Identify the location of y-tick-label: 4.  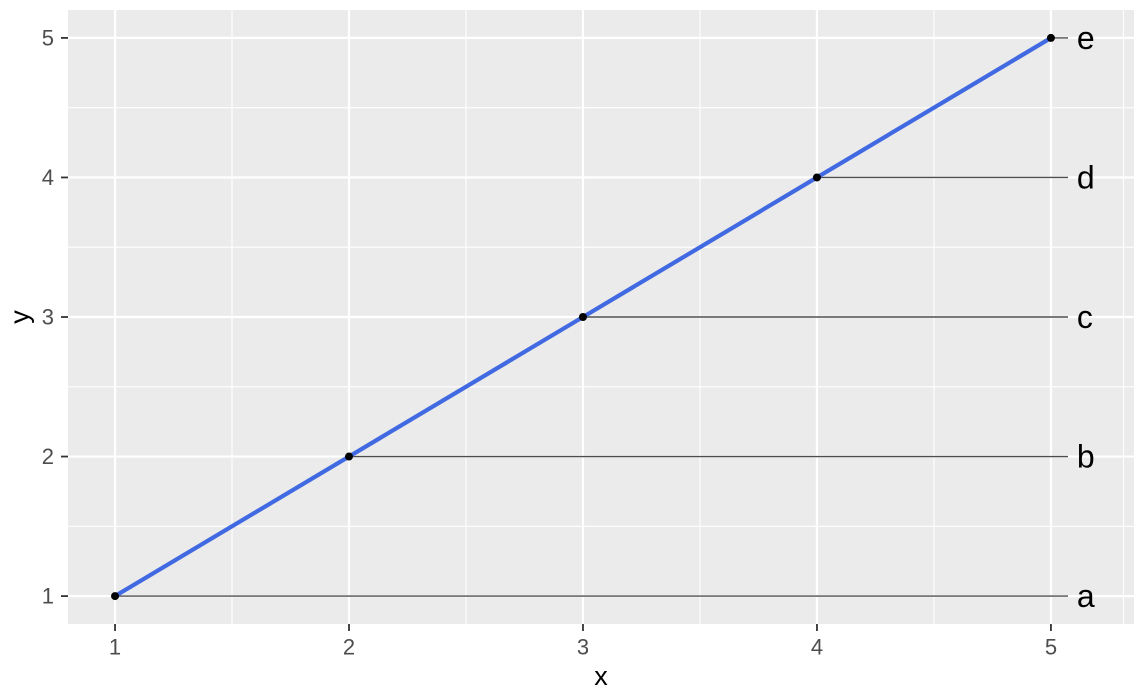
(48, 177).